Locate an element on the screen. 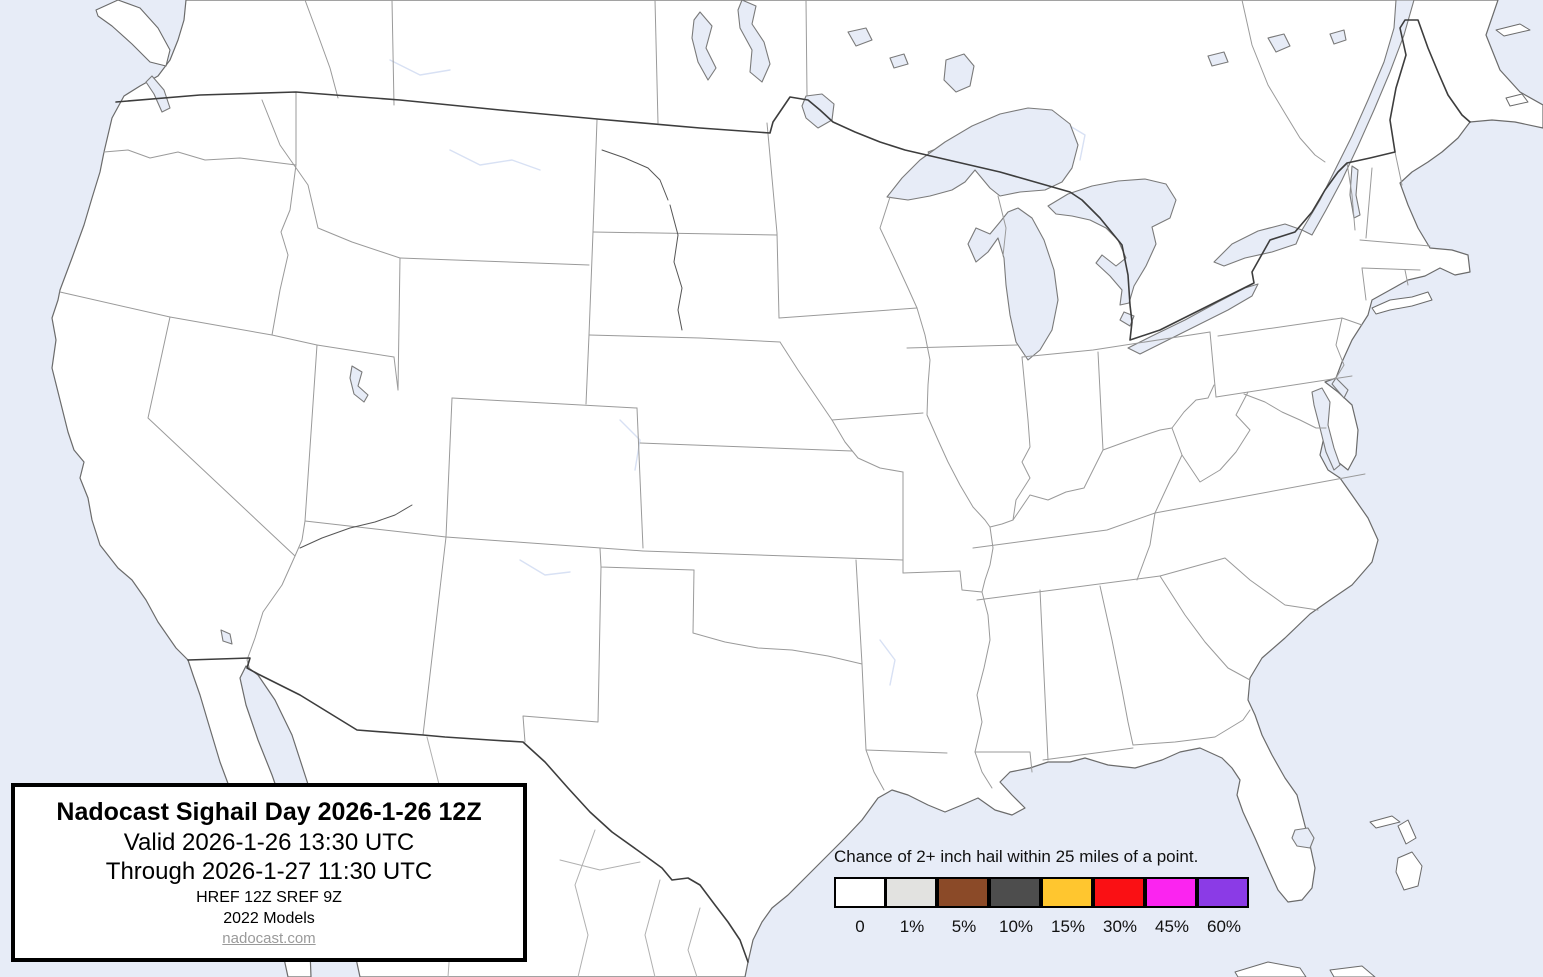 This screenshot has width=1543, height=977. forecast-title: Nadocast Sighail Day 2026-1-26 12Z is located at coordinates (269, 811).